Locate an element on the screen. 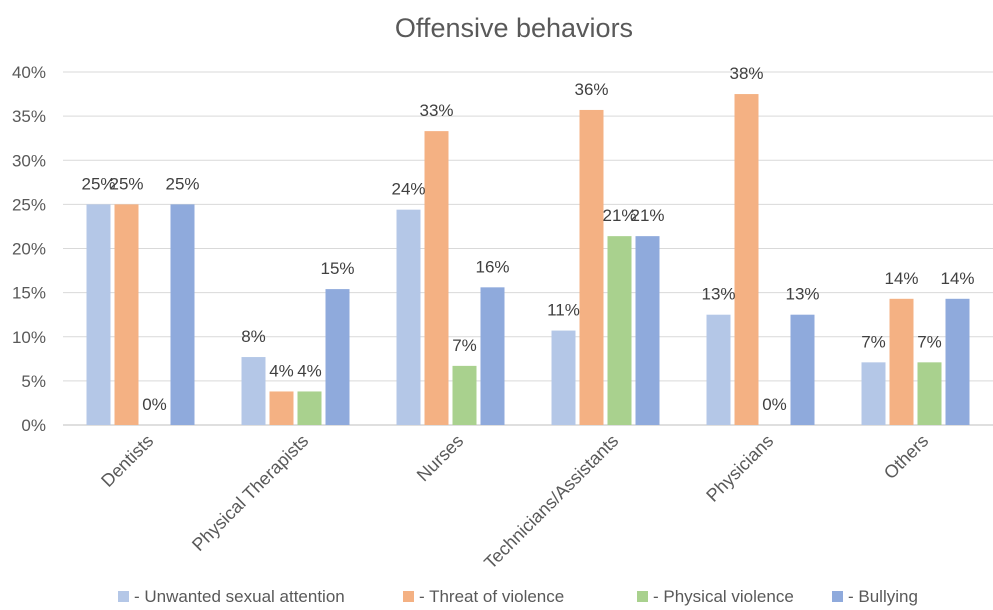 The width and height of the screenshot is (993, 610). y-tick-label: 25% is located at coordinates (29, 204).